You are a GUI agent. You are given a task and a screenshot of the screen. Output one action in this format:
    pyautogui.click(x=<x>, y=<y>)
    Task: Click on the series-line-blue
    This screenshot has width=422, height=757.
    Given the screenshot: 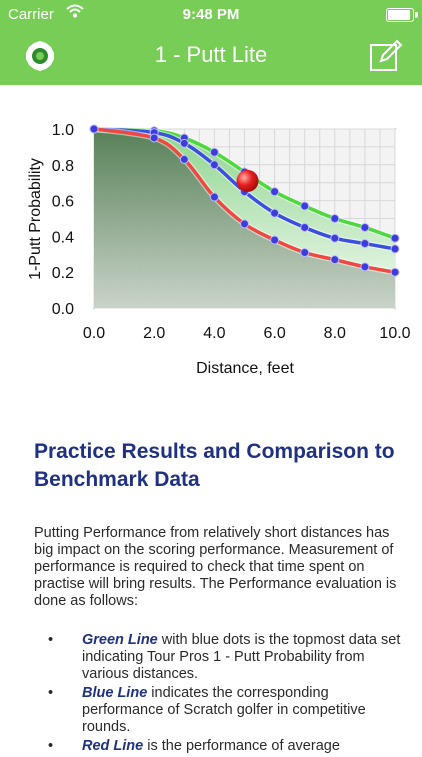 What is the action you would take?
    pyautogui.click(x=244, y=189)
    